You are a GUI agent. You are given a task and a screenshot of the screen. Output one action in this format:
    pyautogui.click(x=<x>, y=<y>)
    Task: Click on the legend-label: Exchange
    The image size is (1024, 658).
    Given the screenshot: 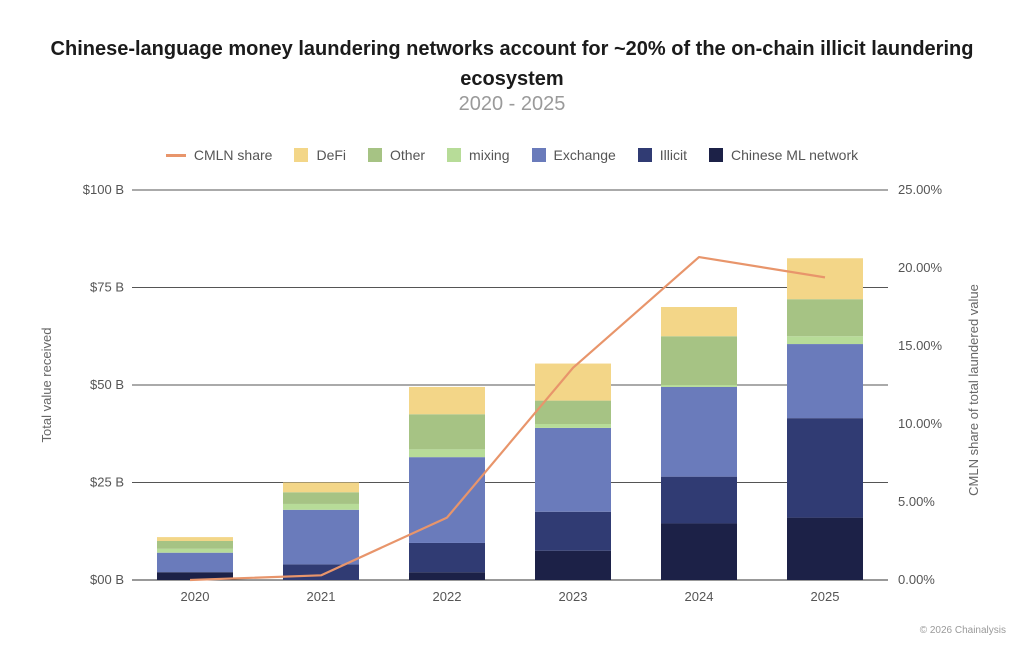 What is the action you would take?
    pyautogui.click(x=584, y=155)
    